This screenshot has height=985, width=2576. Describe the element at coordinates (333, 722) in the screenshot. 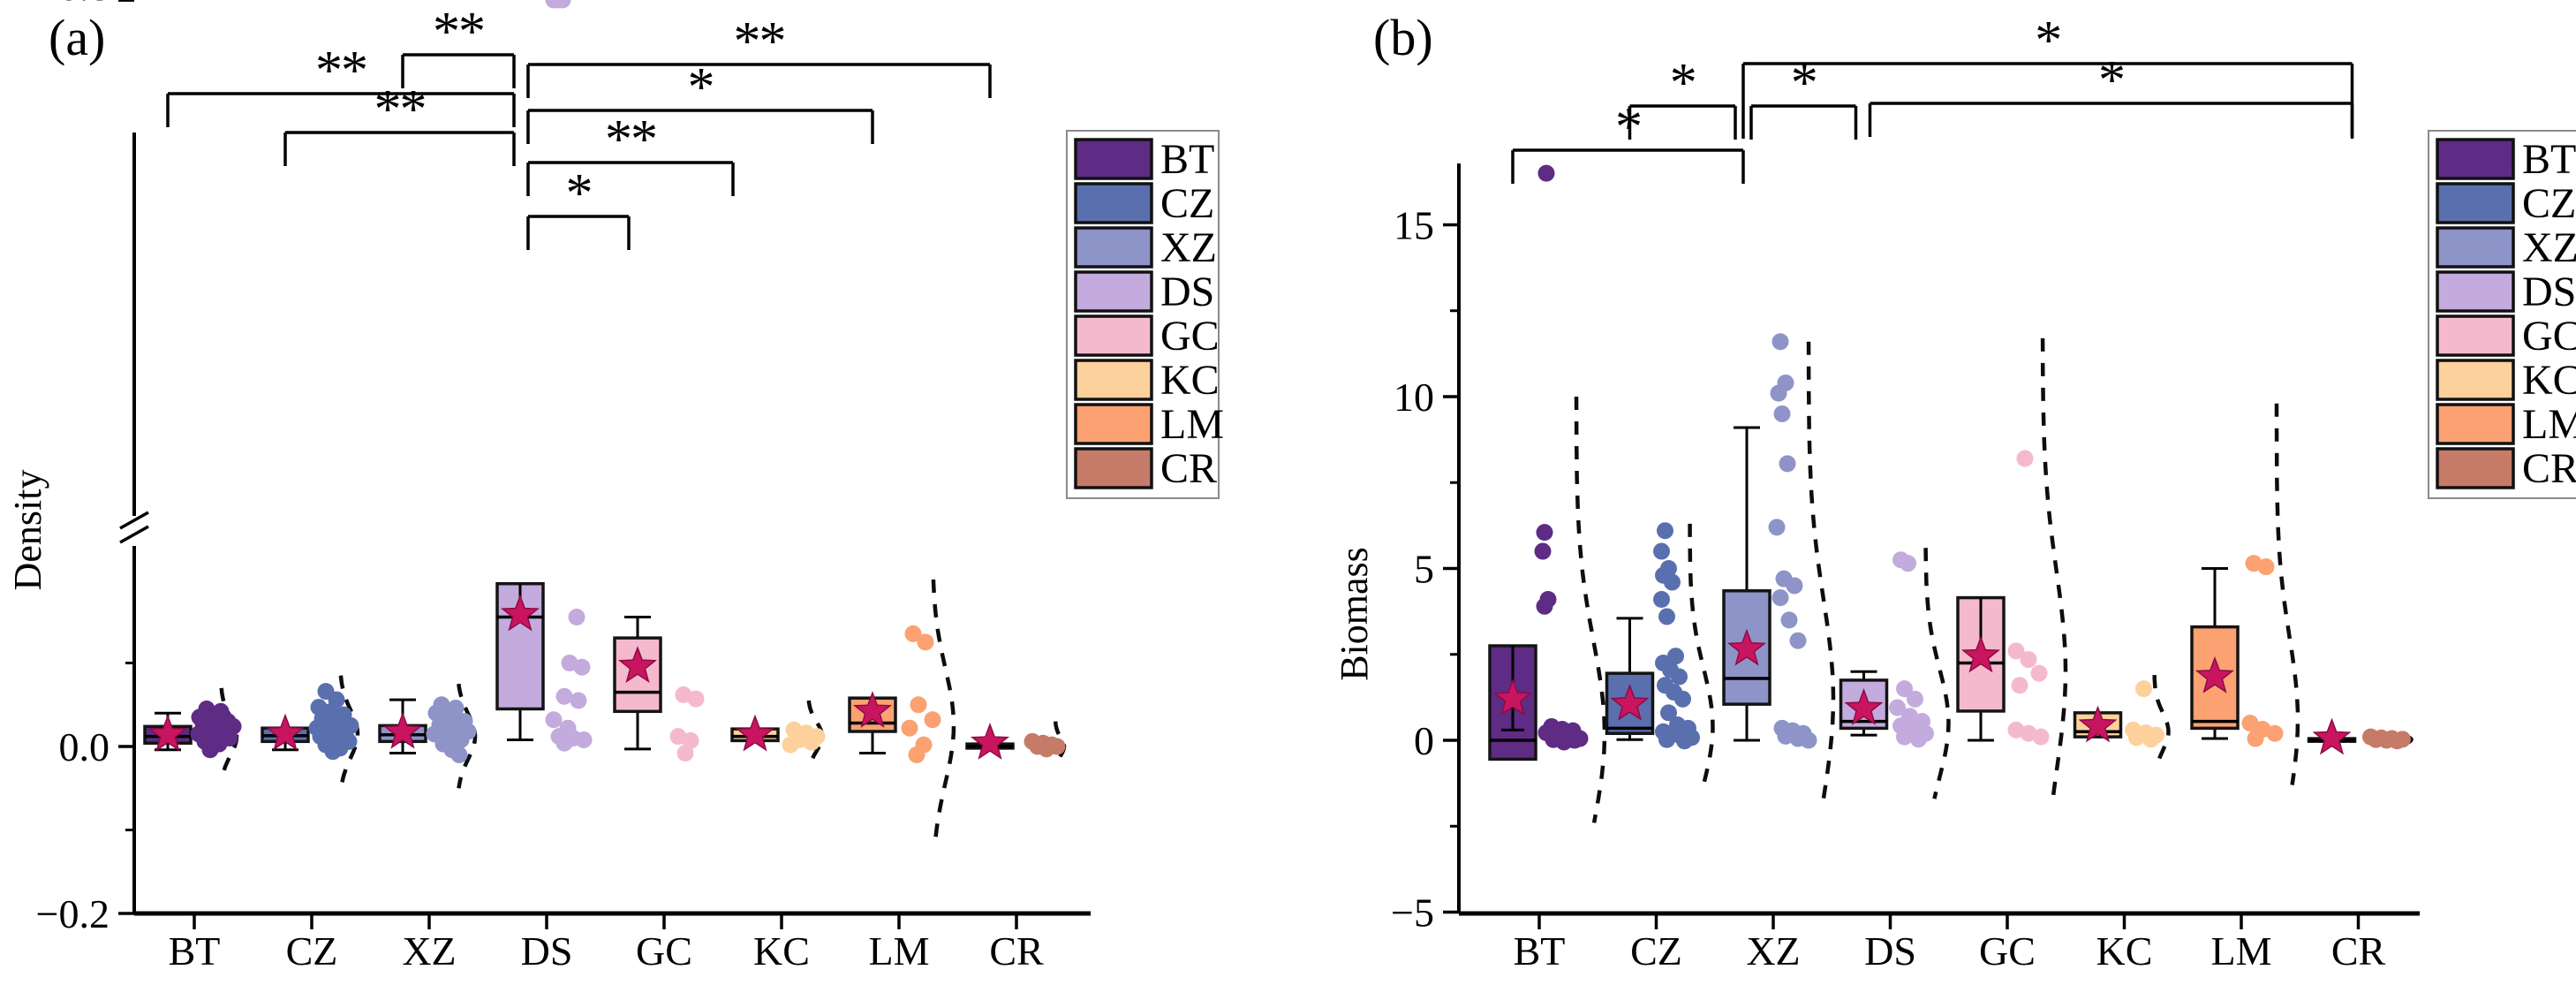

I see `panel-a-points-CZ` at that location.